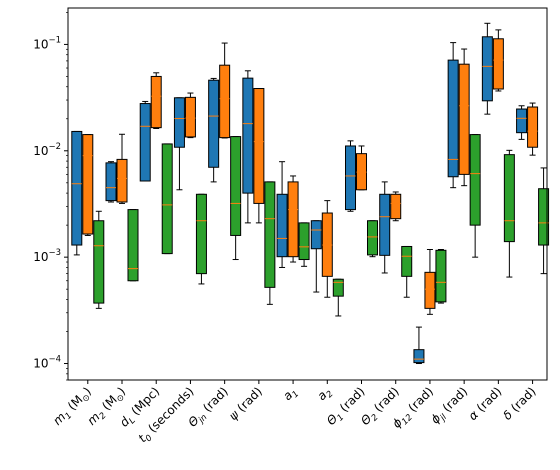 The width and height of the screenshot is (560, 470). Describe the element at coordinates (519, 403) in the screenshot. I see `x-tick-label: δ (rad)` at that location.